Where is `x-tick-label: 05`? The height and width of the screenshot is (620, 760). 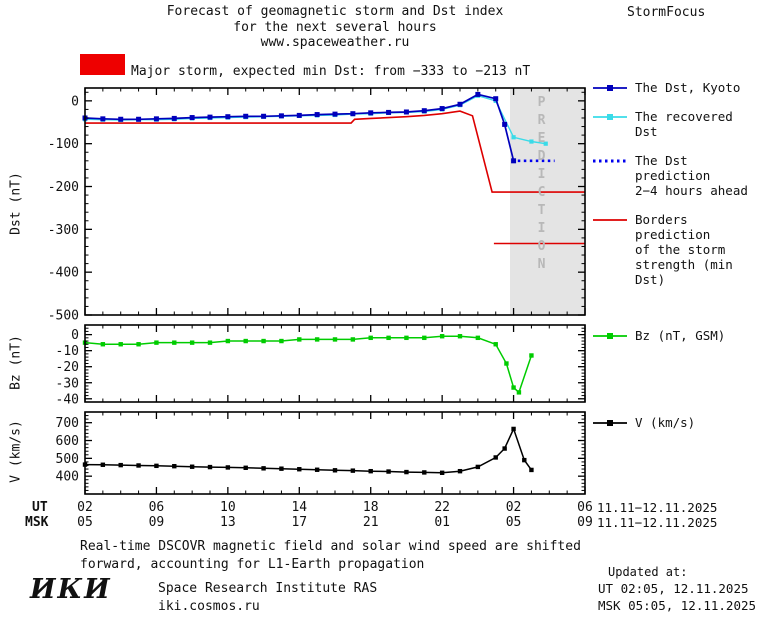
x-tick-label: 05 is located at coordinates (85, 522).